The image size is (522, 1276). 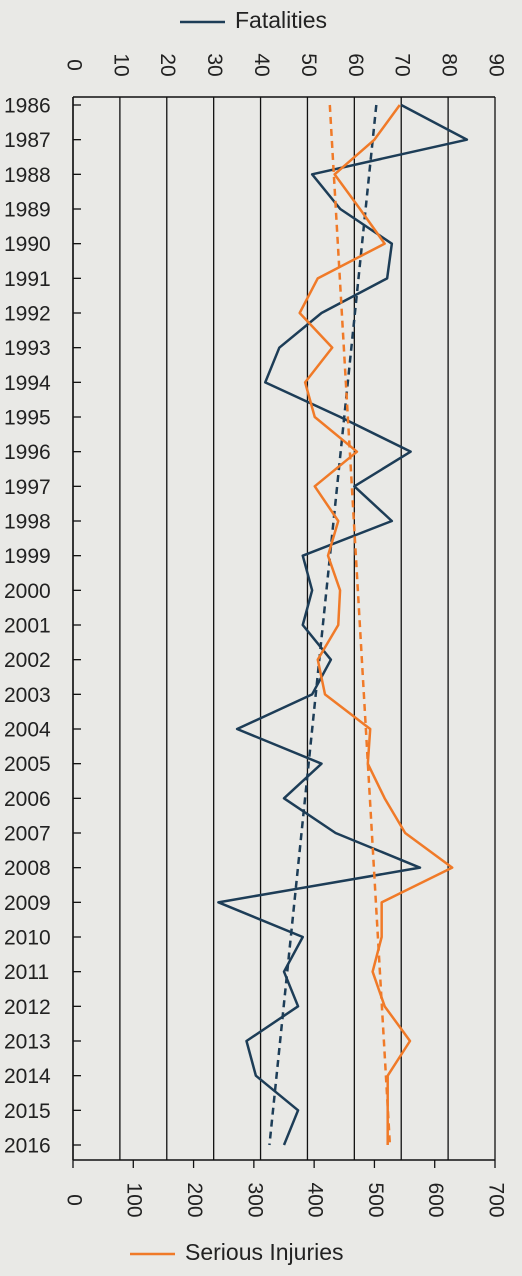 What do you see at coordinates (27, 487) in the screenshot?
I see `x-tick-label: 1997` at bounding box center [27, 487].